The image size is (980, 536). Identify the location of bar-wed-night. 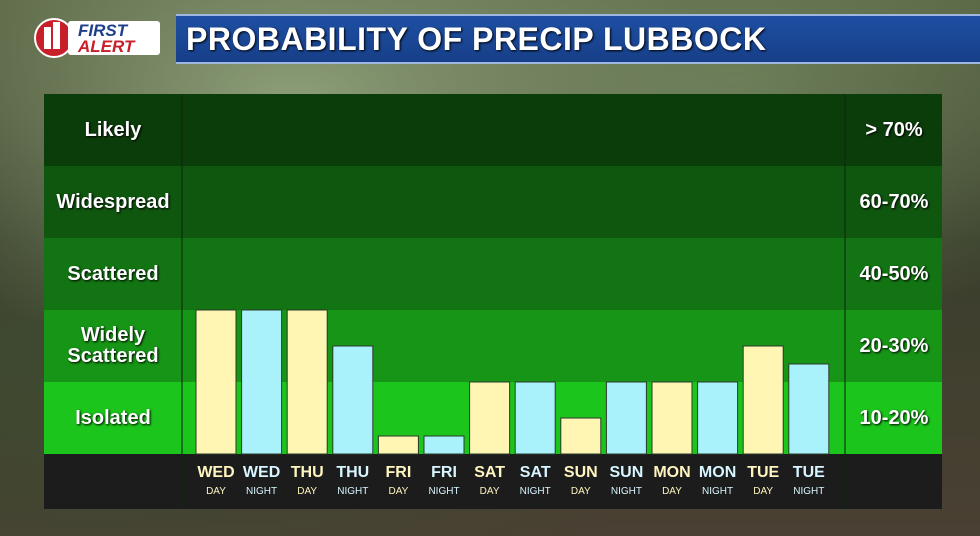
(262, 382).